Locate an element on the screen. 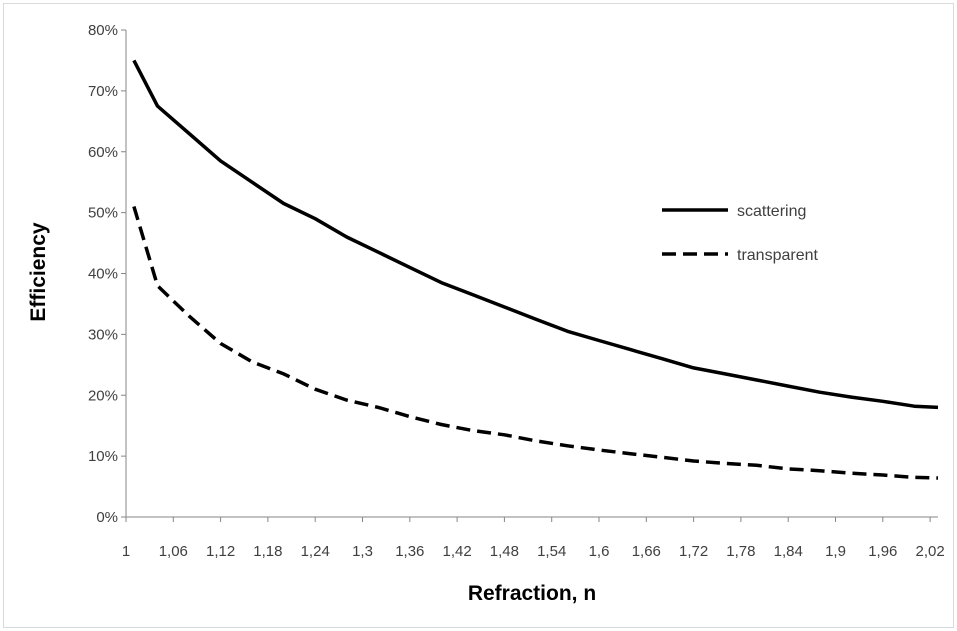 The width and height of the screenshot is (957, 631). x-axis-title: Refraction, n is located at coordinates (532, 593).